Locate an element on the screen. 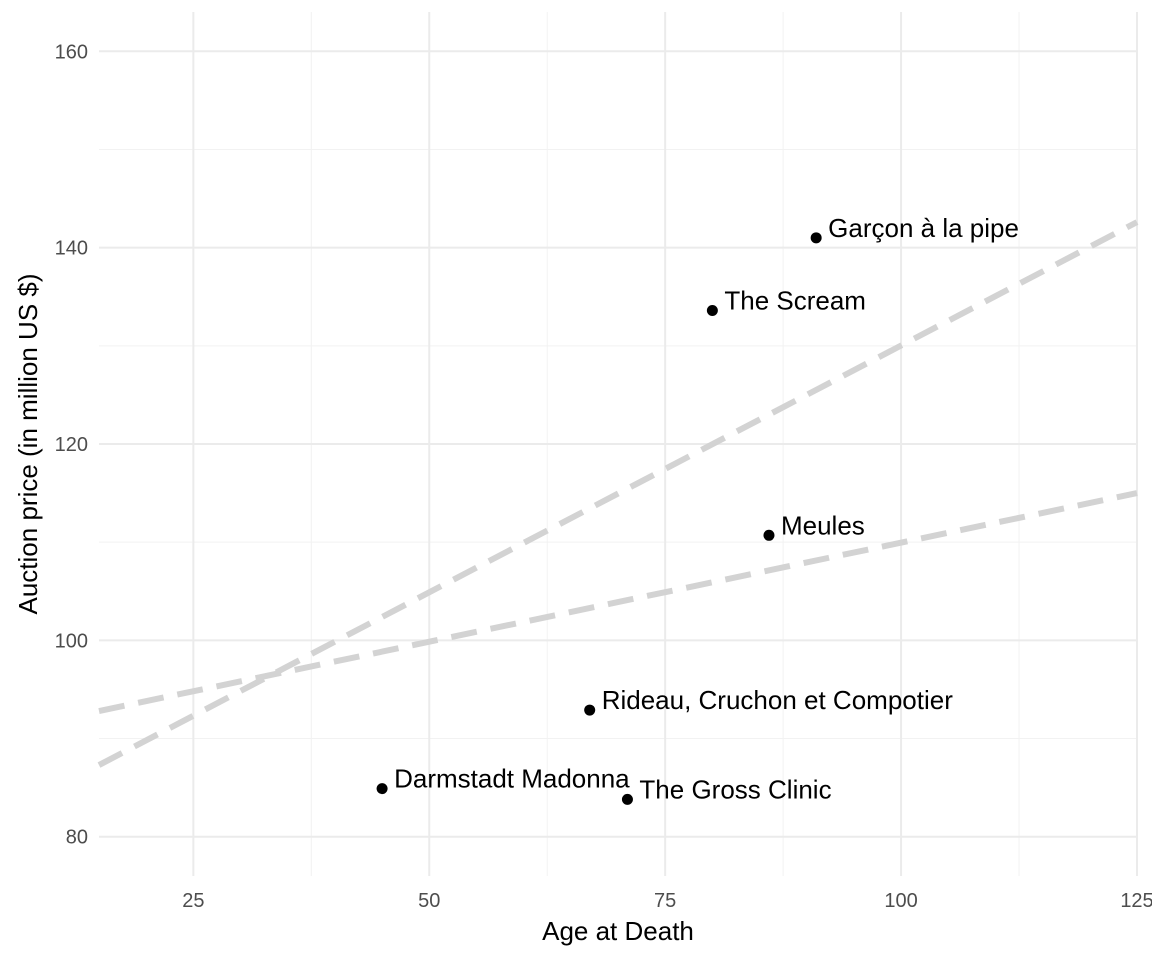 Image resolution: width=1152 pixels, height=960 pixels. point-label-5: Darmstadt Madonna is located at coordinates (512, 779).